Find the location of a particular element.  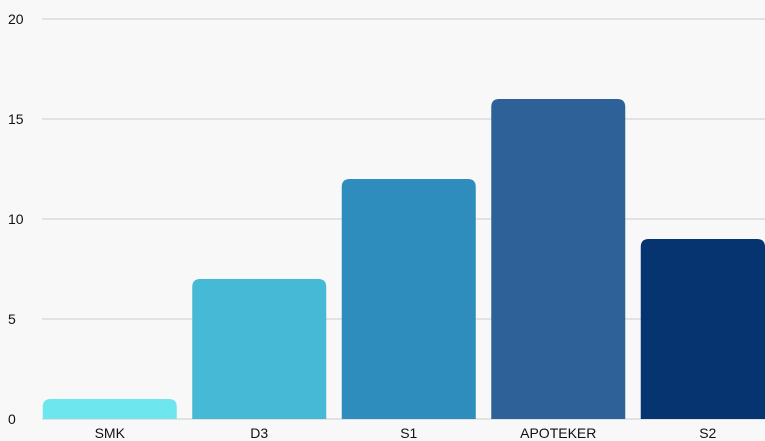

bar-smk is located at coordinates (109, 409).